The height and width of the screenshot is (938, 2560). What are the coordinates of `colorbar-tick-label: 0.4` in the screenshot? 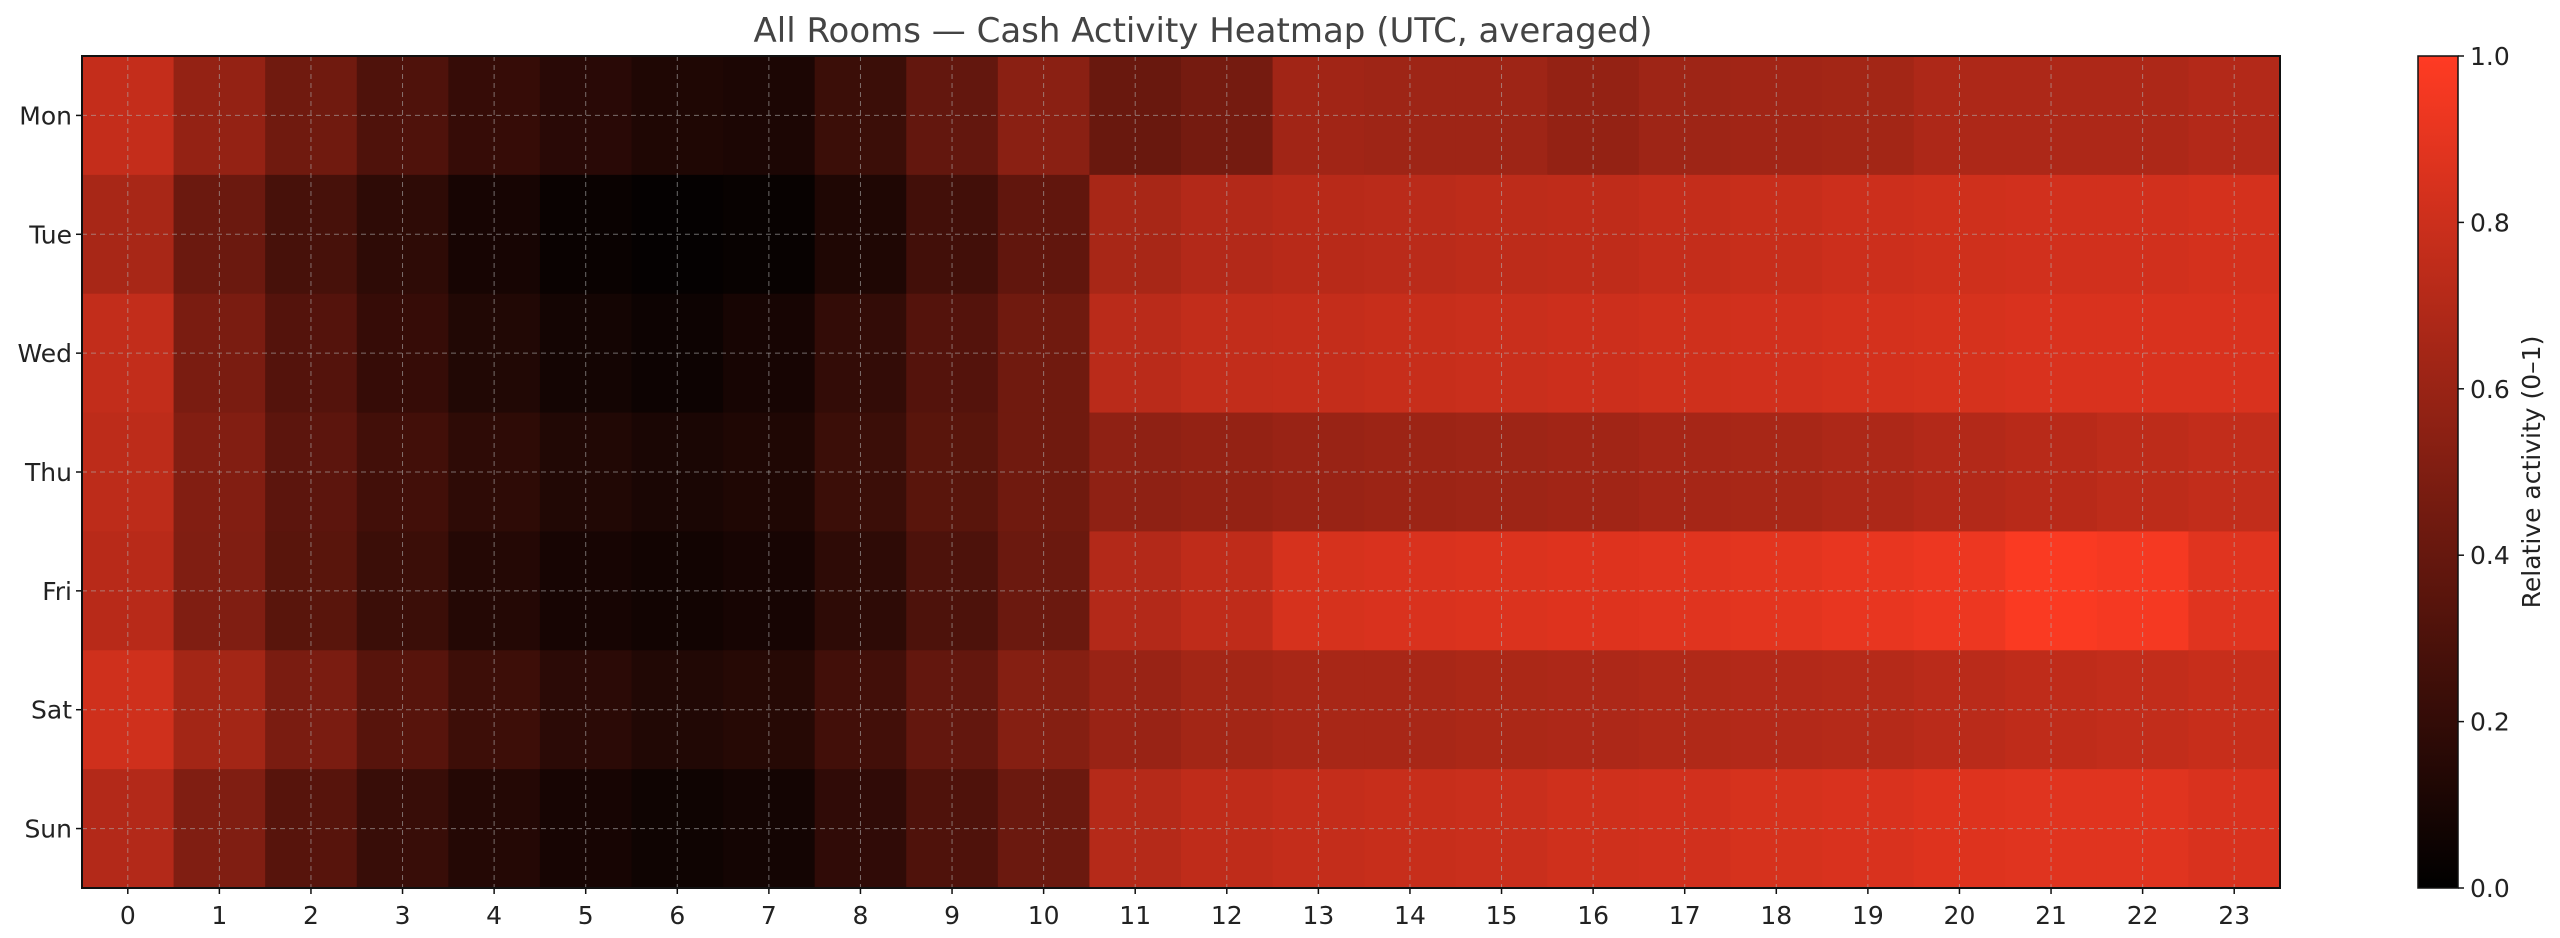 It's located at (2490, 555).